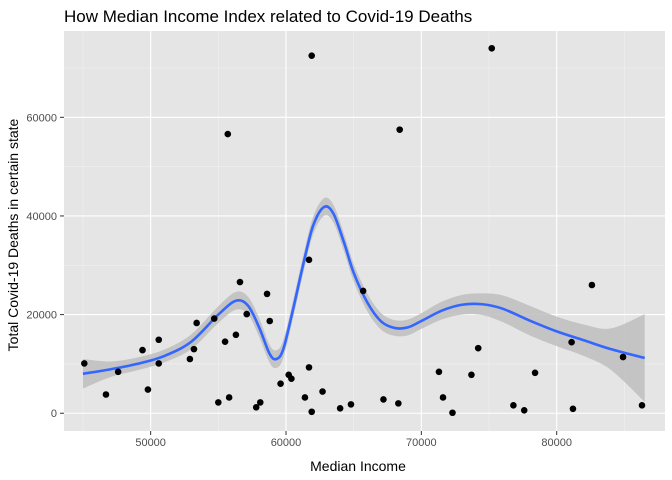 The height and width of the screenshot is (480, 672). I want to click on y-tick-label: 40000, so click(41, 217).